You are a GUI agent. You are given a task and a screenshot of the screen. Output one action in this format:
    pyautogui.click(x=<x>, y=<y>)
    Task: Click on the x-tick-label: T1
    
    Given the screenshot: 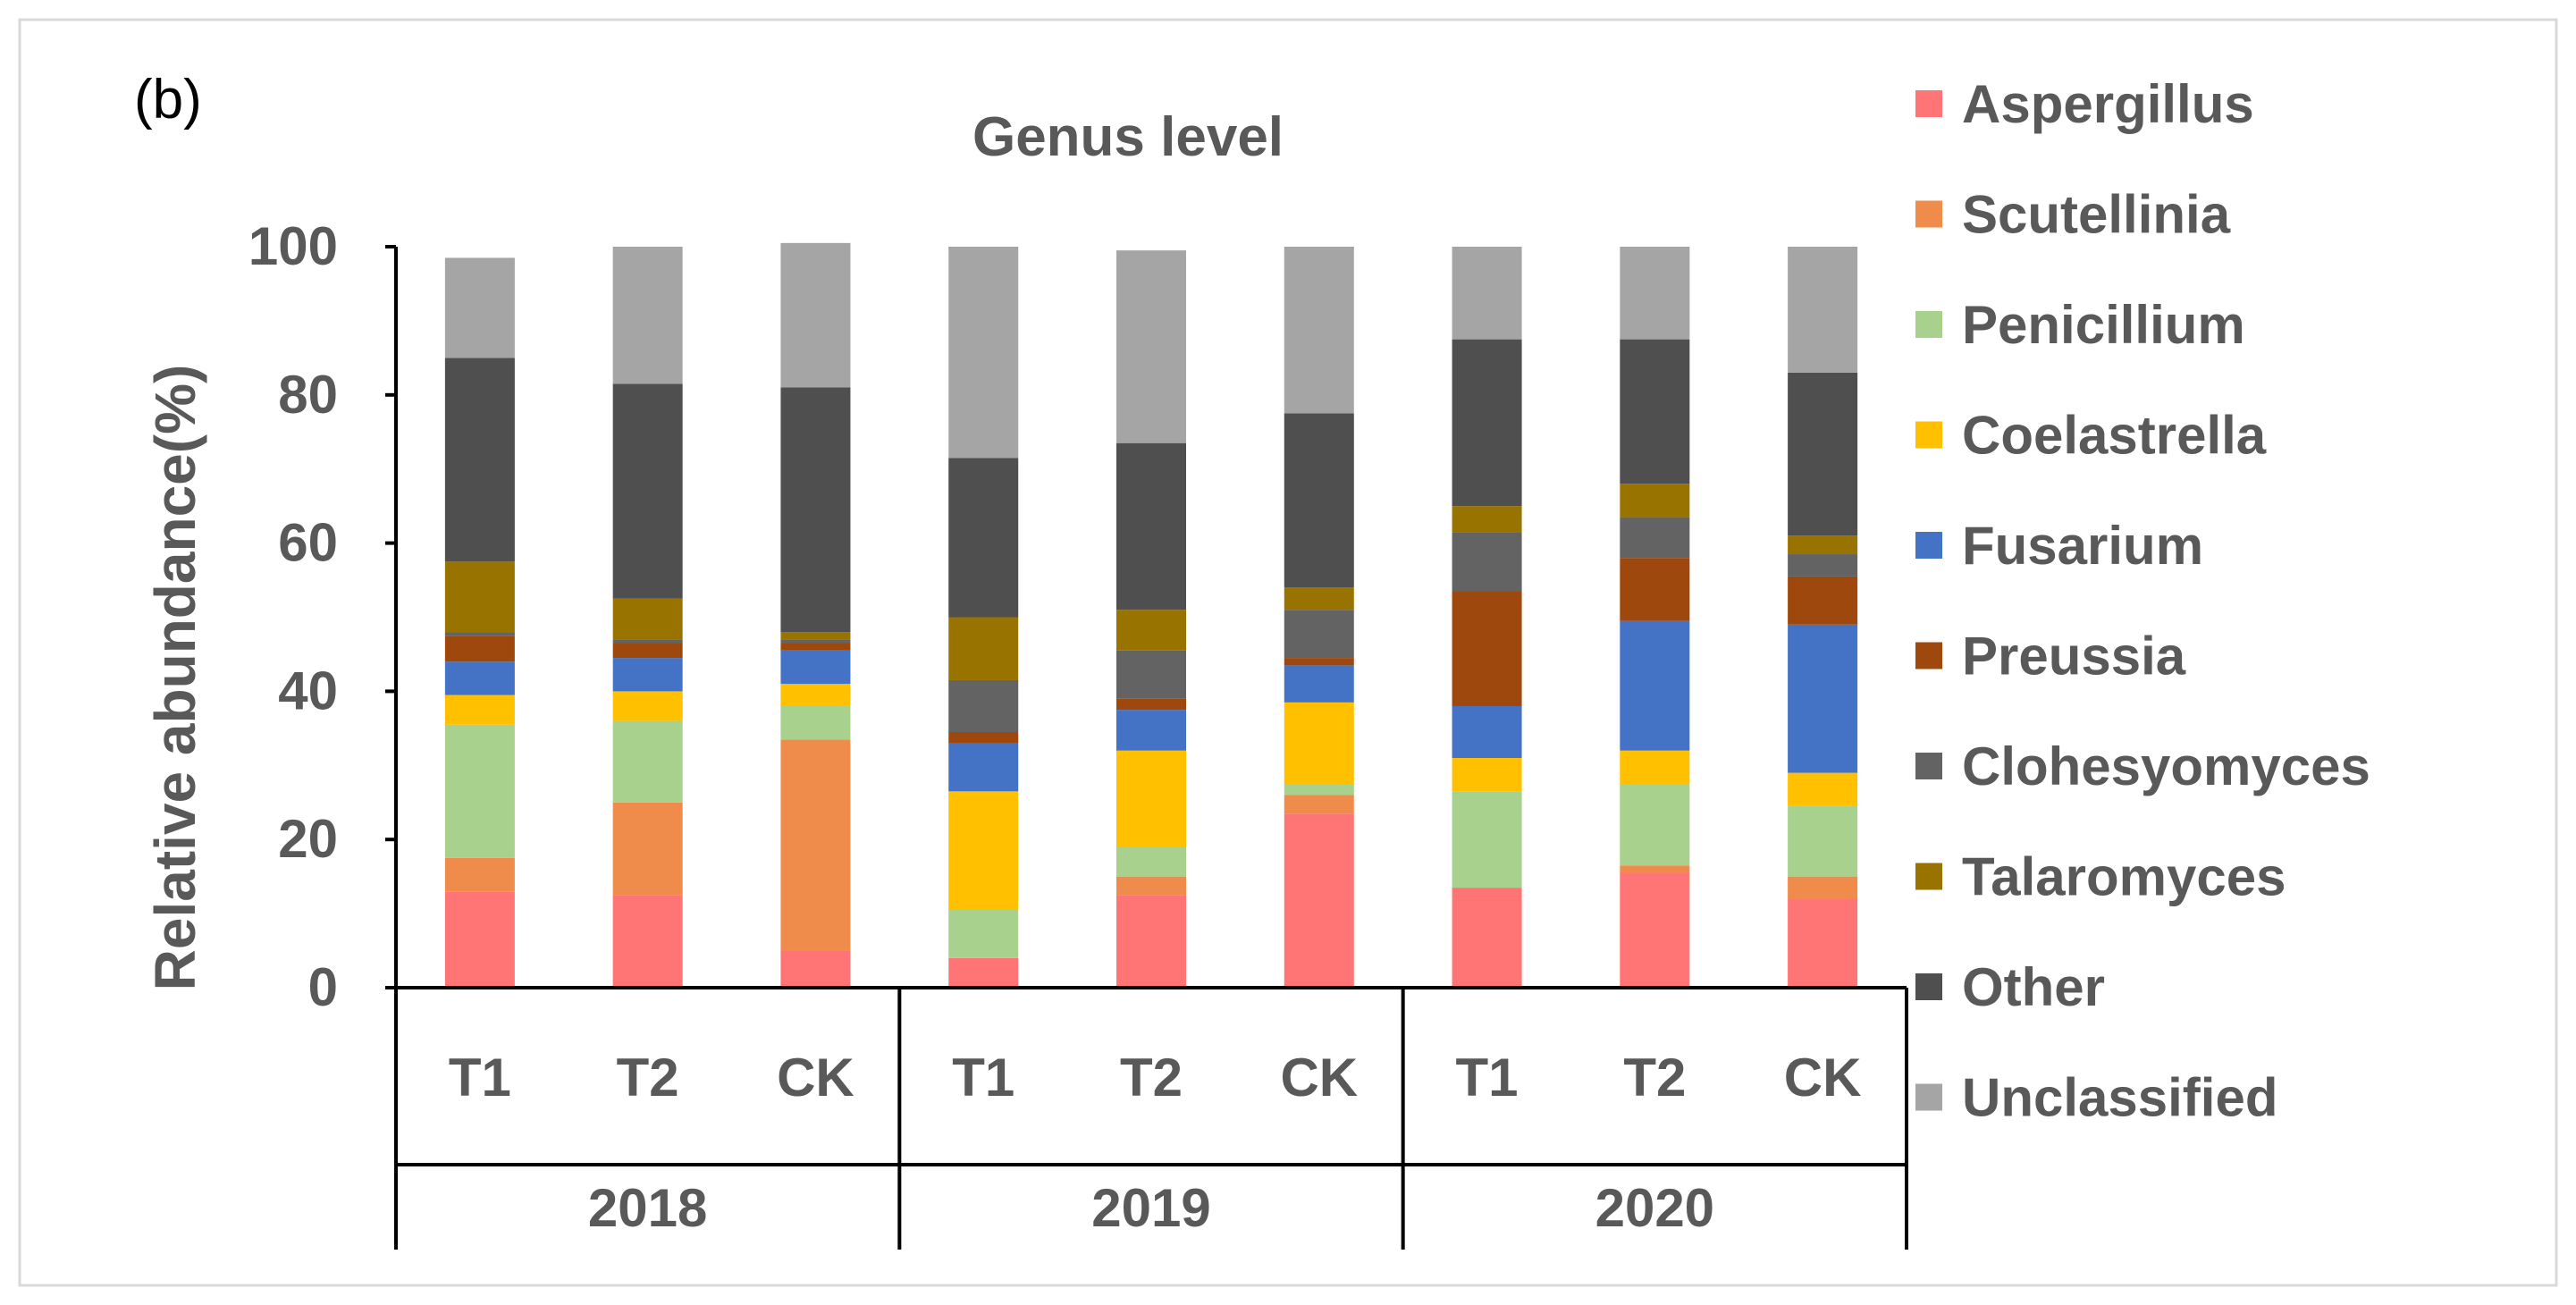 What is the action you would take?
    pyautogui.click(x=983, y=1077)
    